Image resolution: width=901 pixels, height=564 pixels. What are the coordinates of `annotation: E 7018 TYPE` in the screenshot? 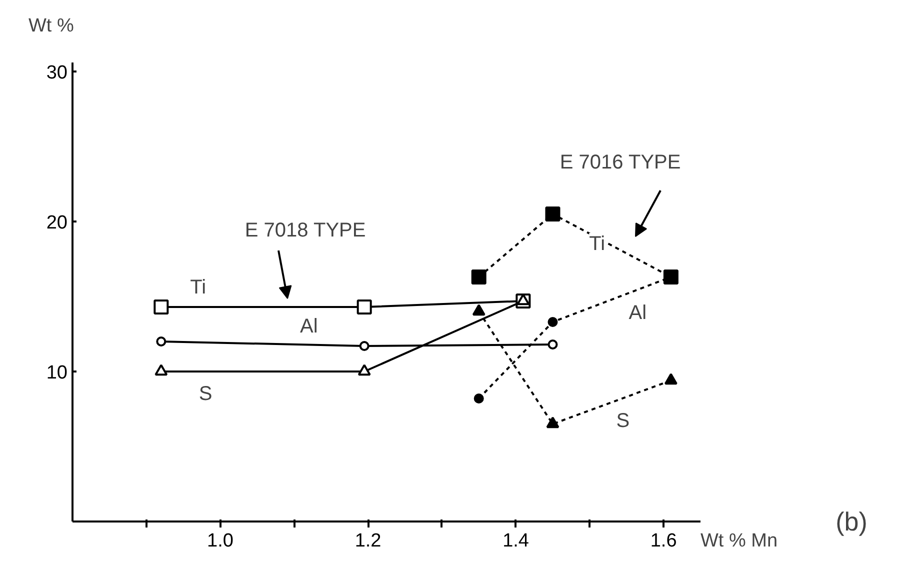 It's located at (305, 231).